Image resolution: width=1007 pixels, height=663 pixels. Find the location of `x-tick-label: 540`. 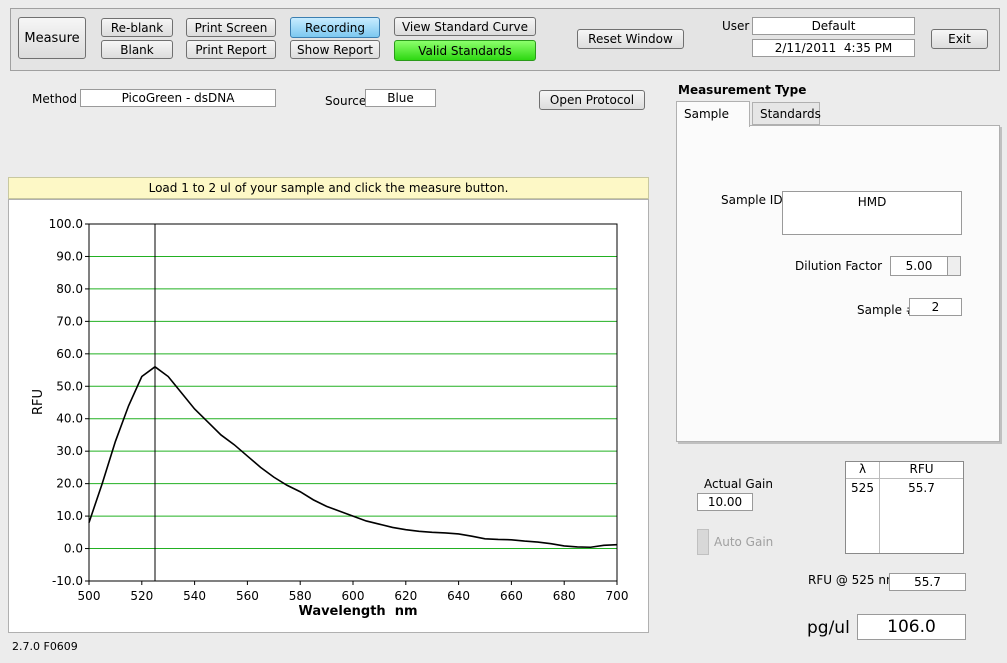

x-tick-label: 540 is located at coordinates (194, 596).